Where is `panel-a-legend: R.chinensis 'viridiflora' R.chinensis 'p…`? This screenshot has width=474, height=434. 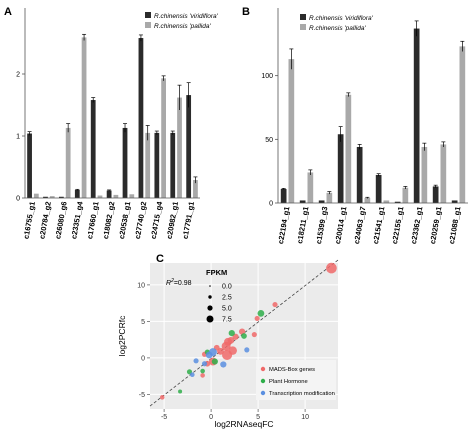 panel-a-legend: R.chinensis 'viridiflora' R.chinensis 'p… is located at coordinates (182, 21).